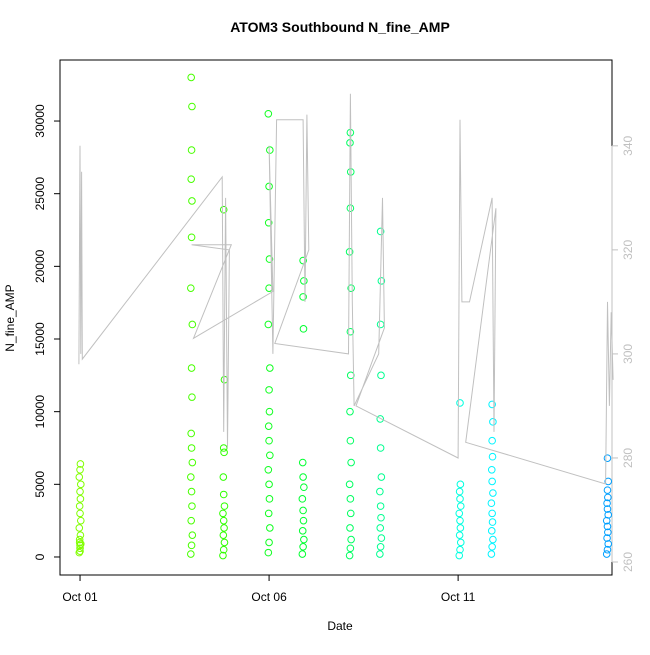  Describe the element at coordinates (40, 194) in the screenshot. I see `y-tick-label: 25000` at that location.